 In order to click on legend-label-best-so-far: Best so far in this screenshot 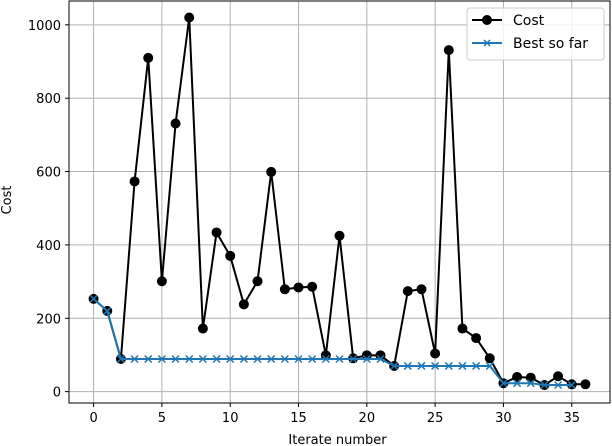, I will do `click(550, 44)`.